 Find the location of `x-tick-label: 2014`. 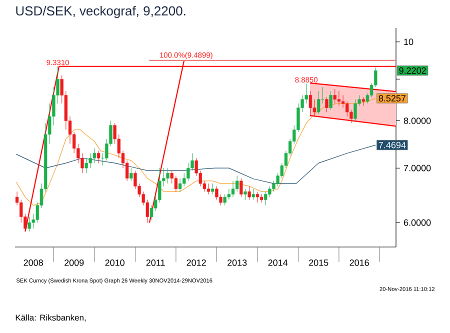

x-tick-label: 2014 is located at coordinates (278, 263).